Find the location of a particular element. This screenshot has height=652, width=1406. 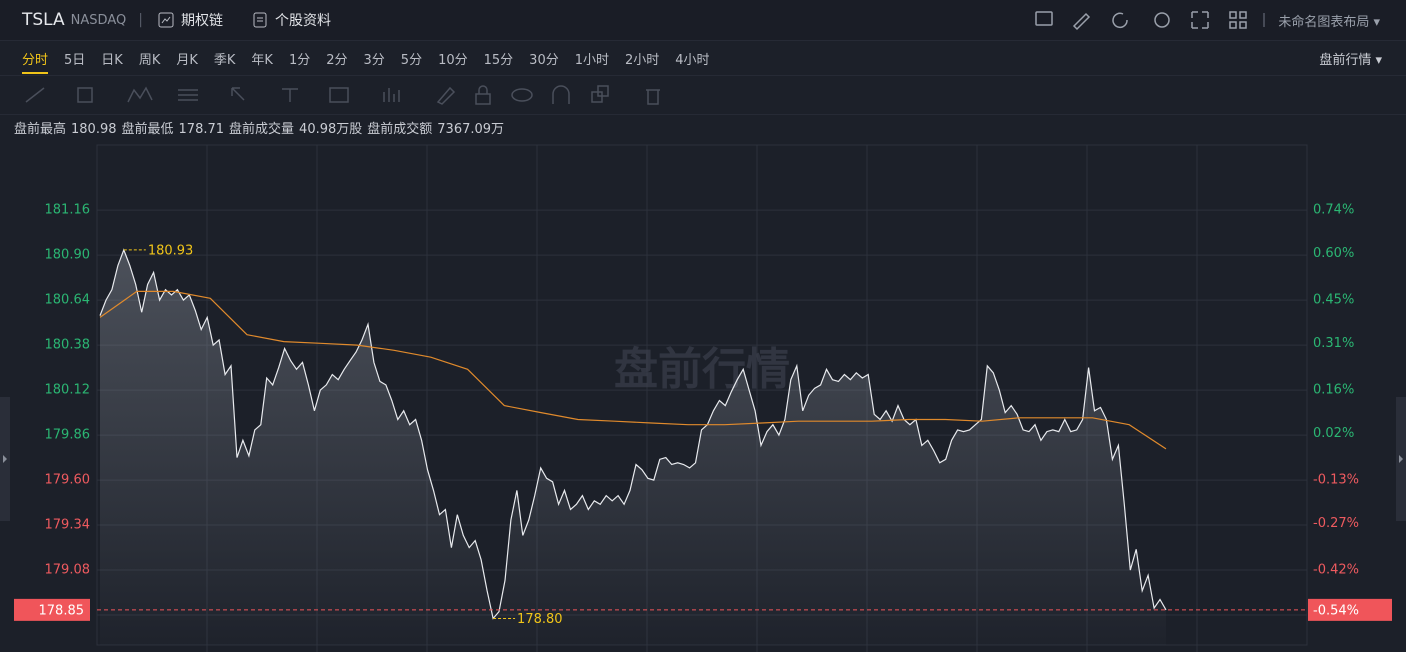

period-tab: 3分 is located at coordinates (374, 60).